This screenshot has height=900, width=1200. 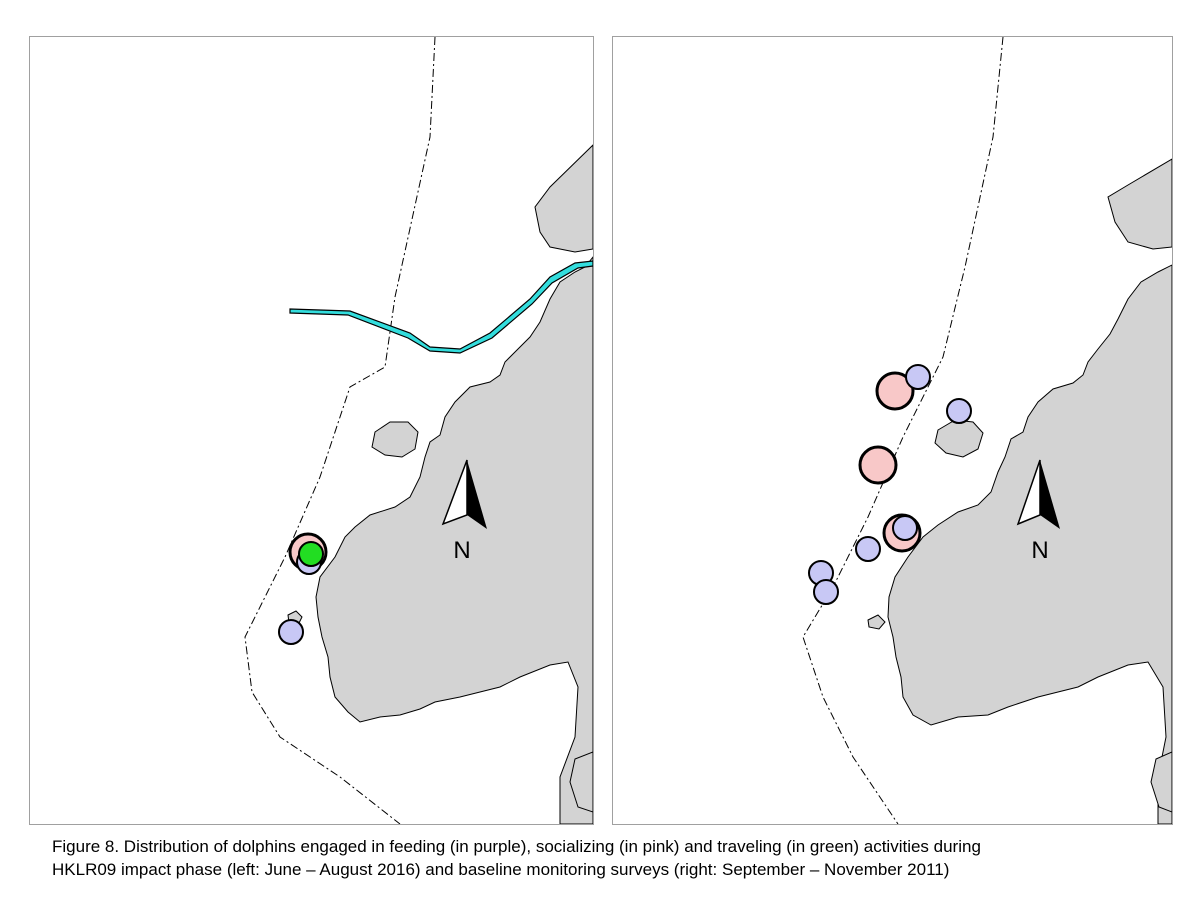 What do you see at coordinates (876, 622) in the screenshot?
I see `islet` at bounding box center [876, 622].